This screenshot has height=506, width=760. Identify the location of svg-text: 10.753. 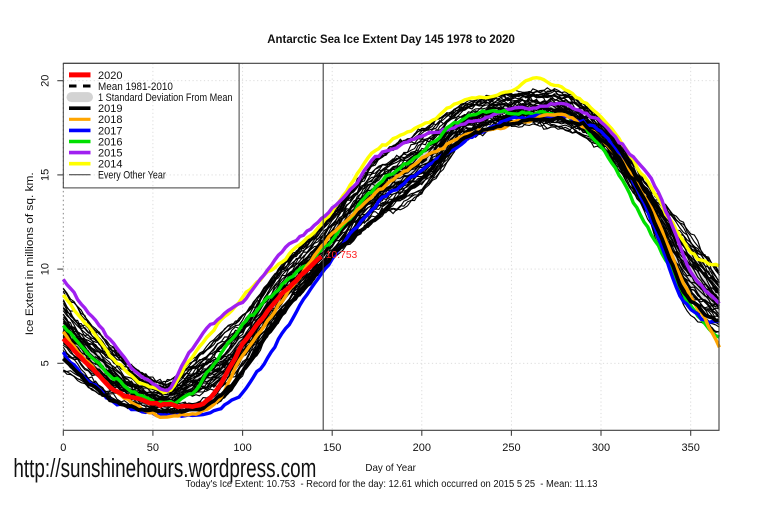
(342, 255).